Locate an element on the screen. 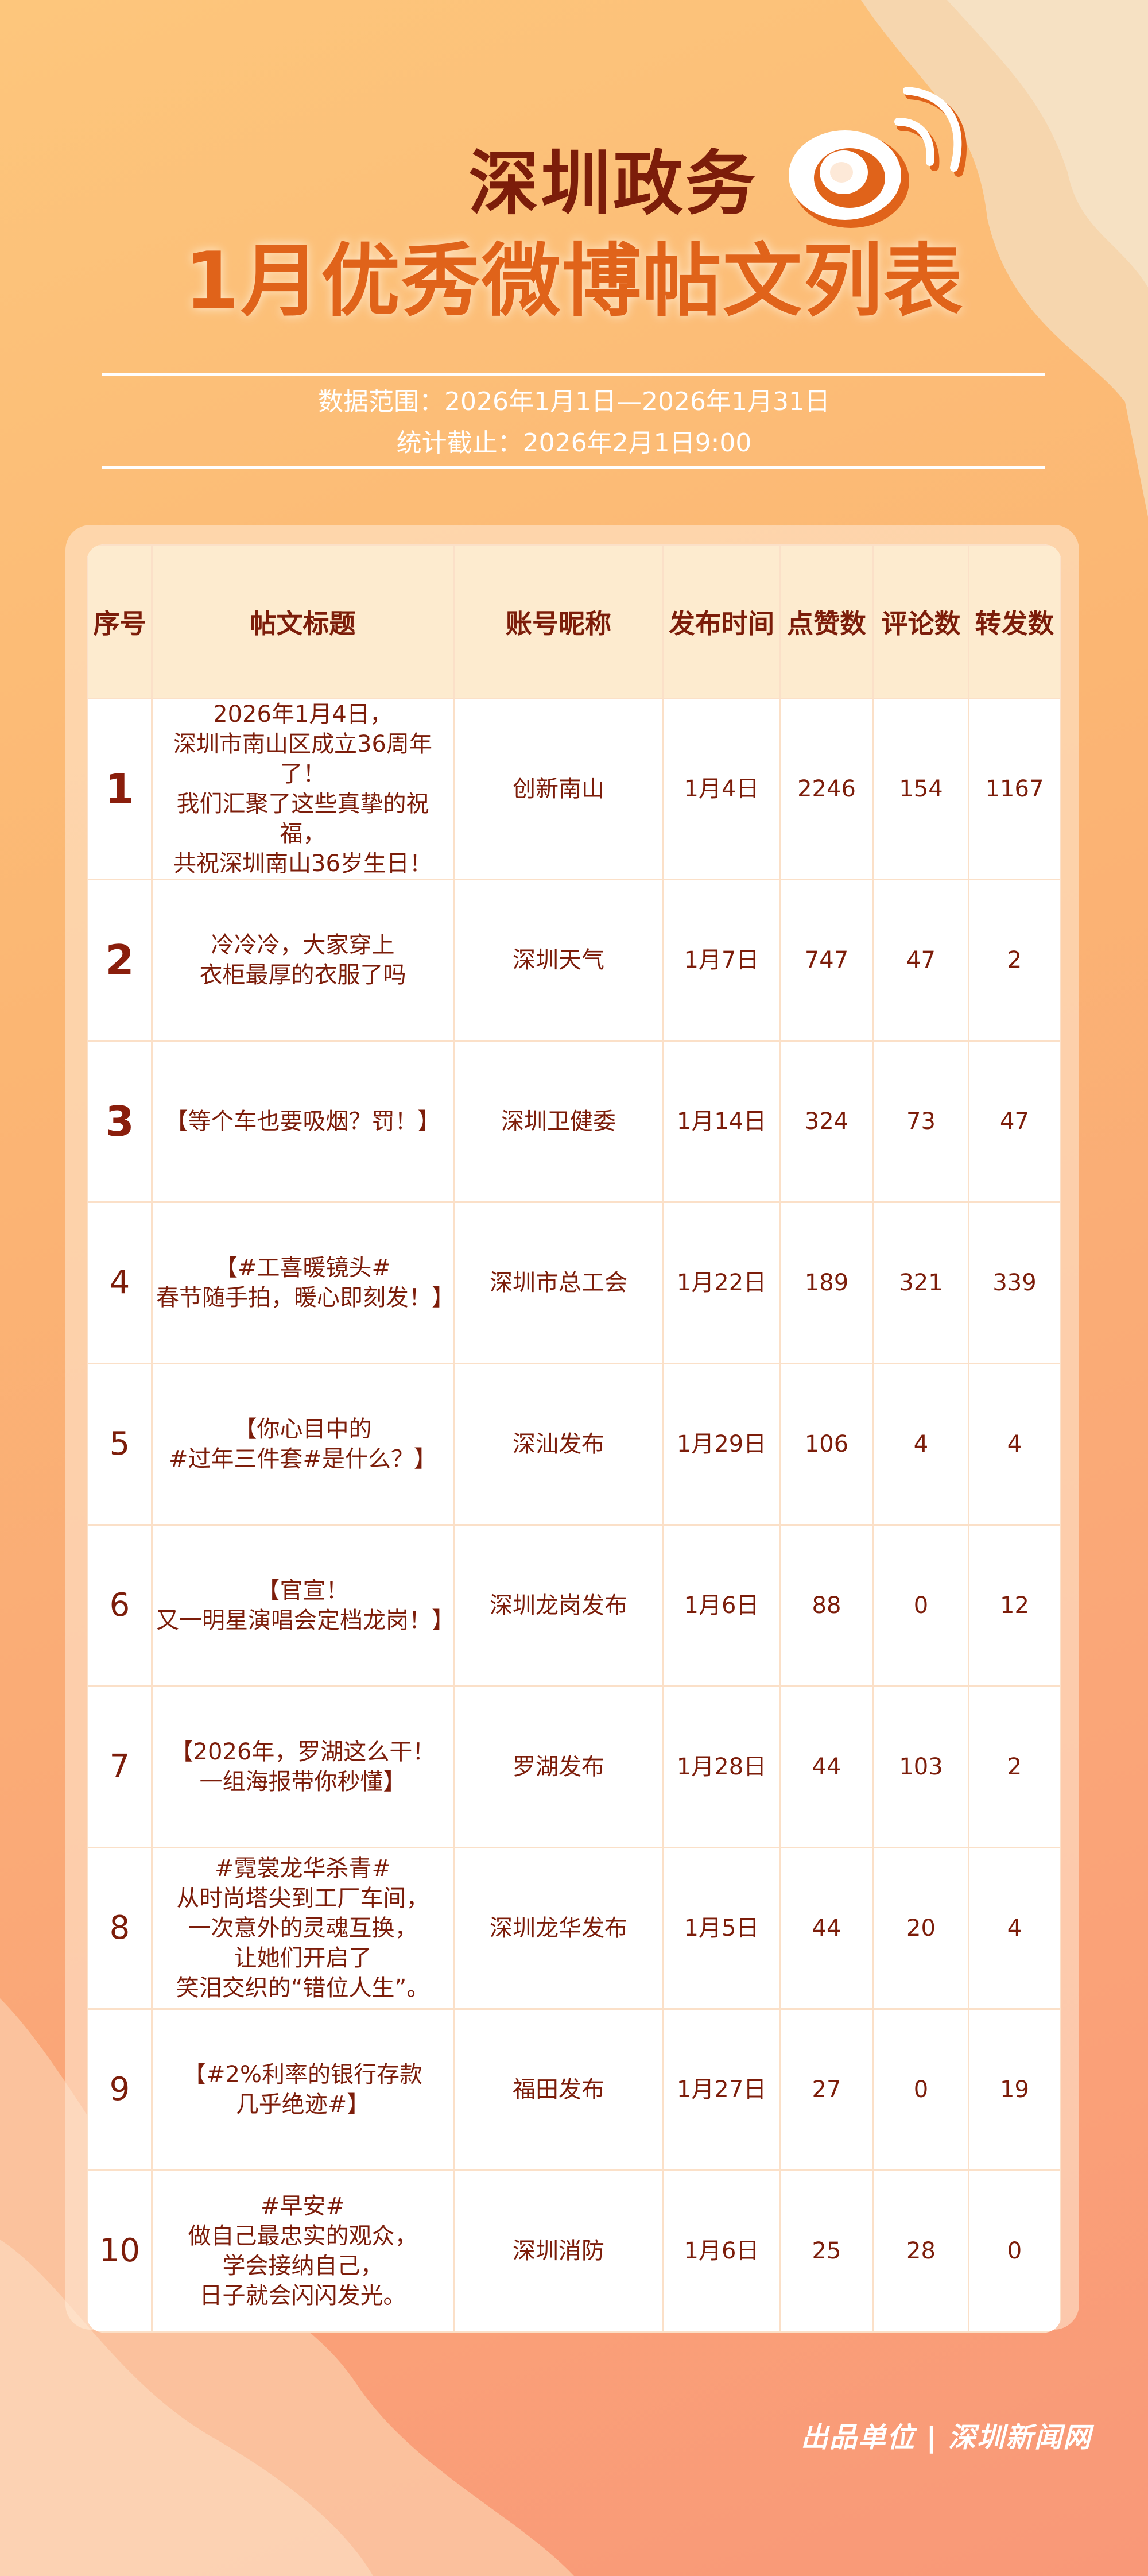 This screenshot has width=1148, height=2576. comments-cell: 73 is located at coordinates (920, 1121).